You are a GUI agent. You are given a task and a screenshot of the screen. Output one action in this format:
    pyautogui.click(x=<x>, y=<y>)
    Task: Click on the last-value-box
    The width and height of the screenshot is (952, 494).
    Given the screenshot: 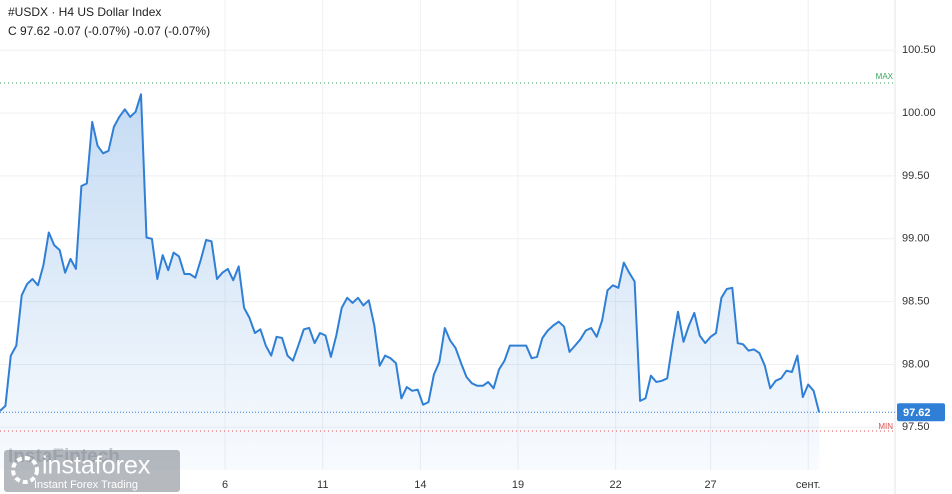 What is the action you would take?
    pyautogui.click(x=921, y=412)
    